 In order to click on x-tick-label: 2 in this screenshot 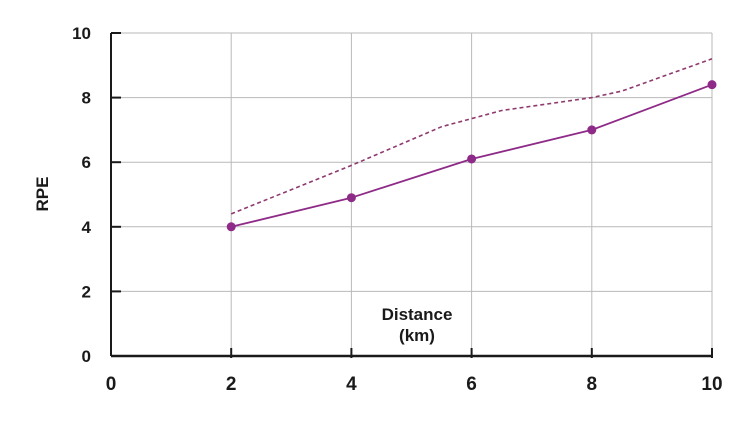, I will do `click(231, 384)`.